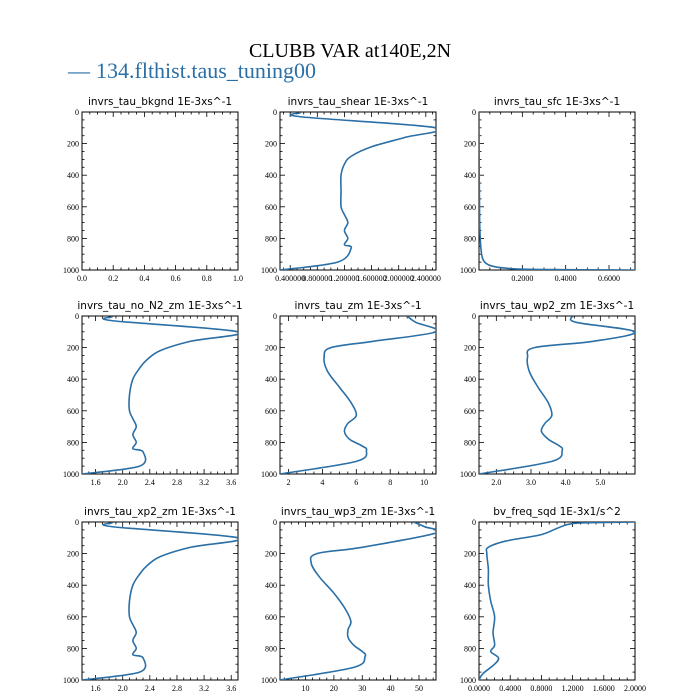  I want to click on x-tick-label: 4.0, so click(566, 482).